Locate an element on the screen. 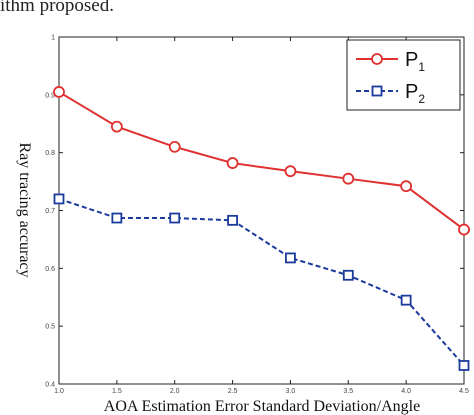 The width and height of the screenshot is (474, 415). y-tick-label: 0.8 is located at coordinates (50, 153).